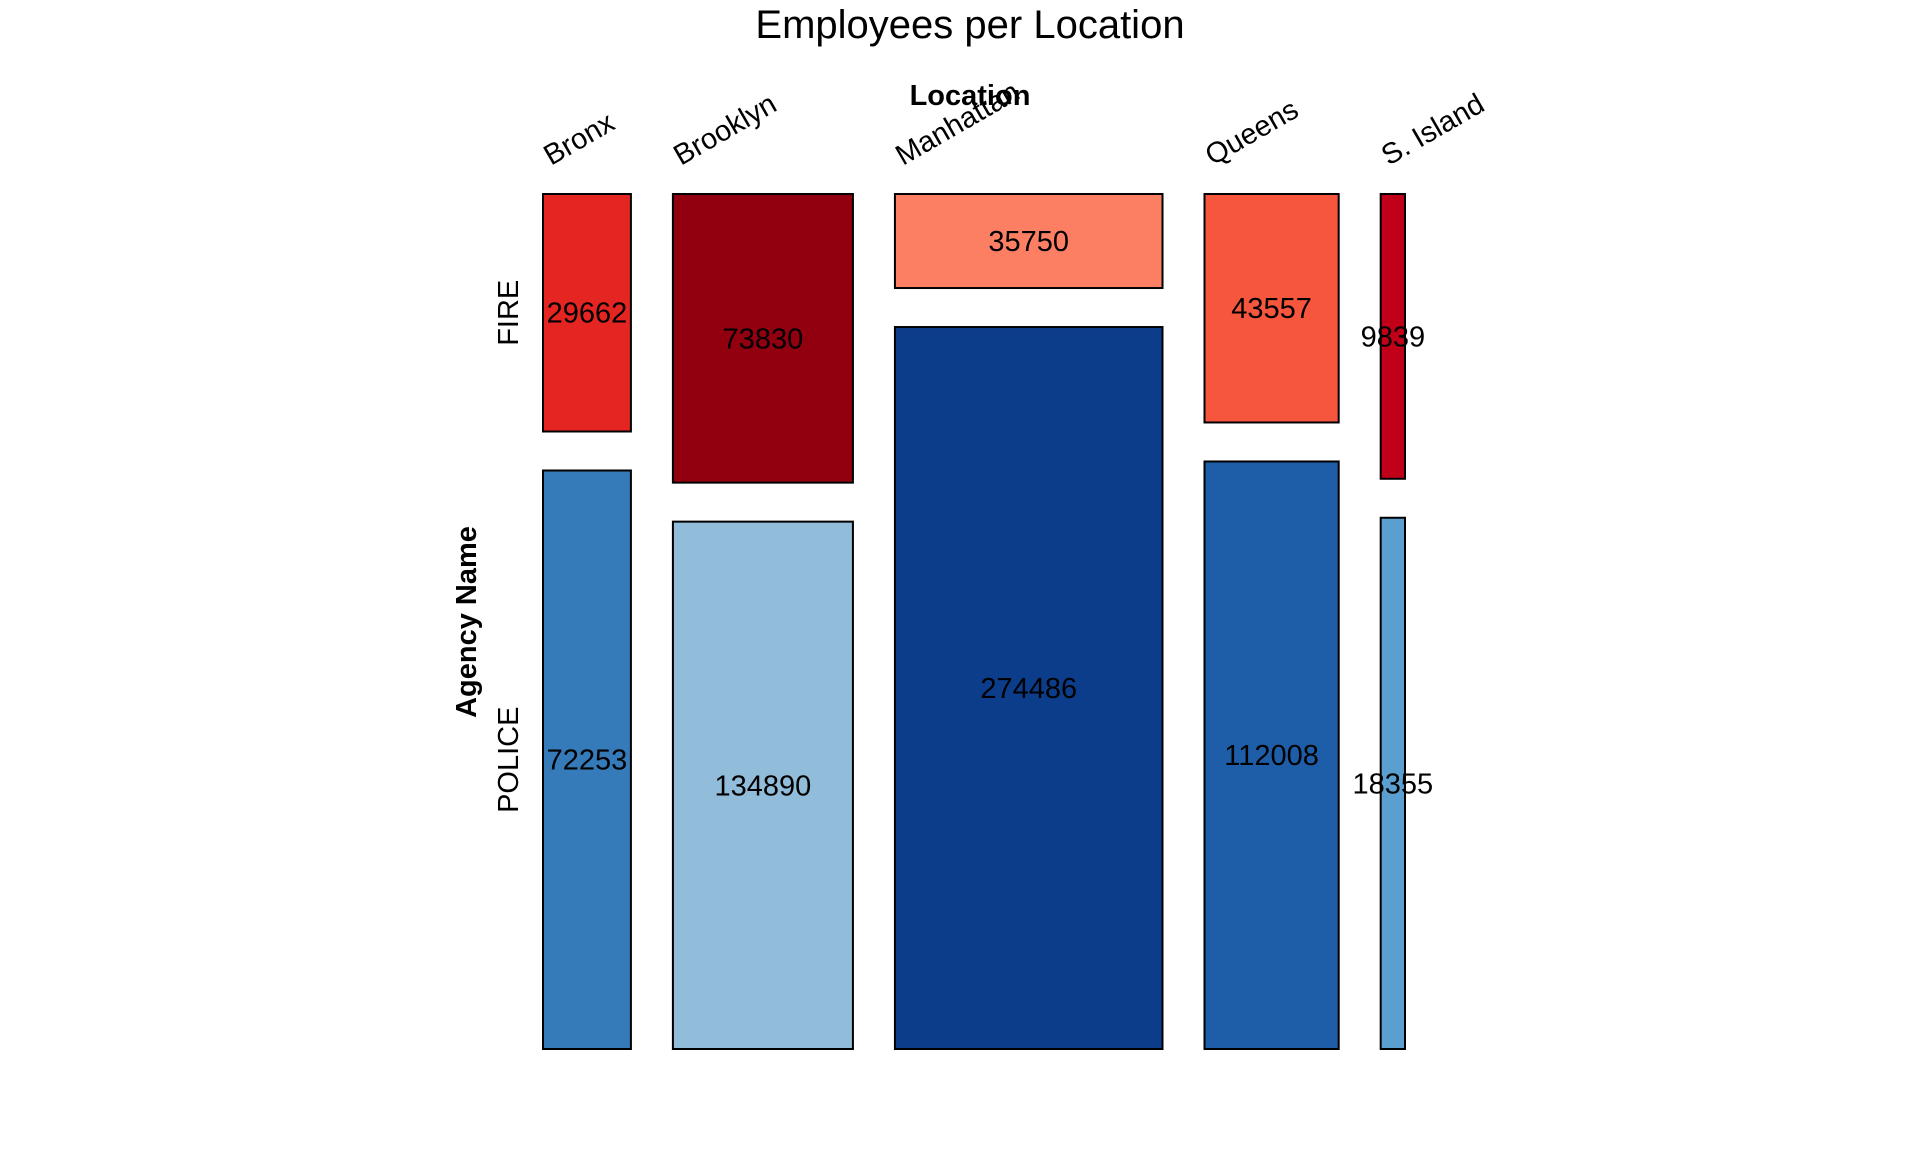  I want to click on value-label-police-manhattan: 274486, so click(1028, 689).